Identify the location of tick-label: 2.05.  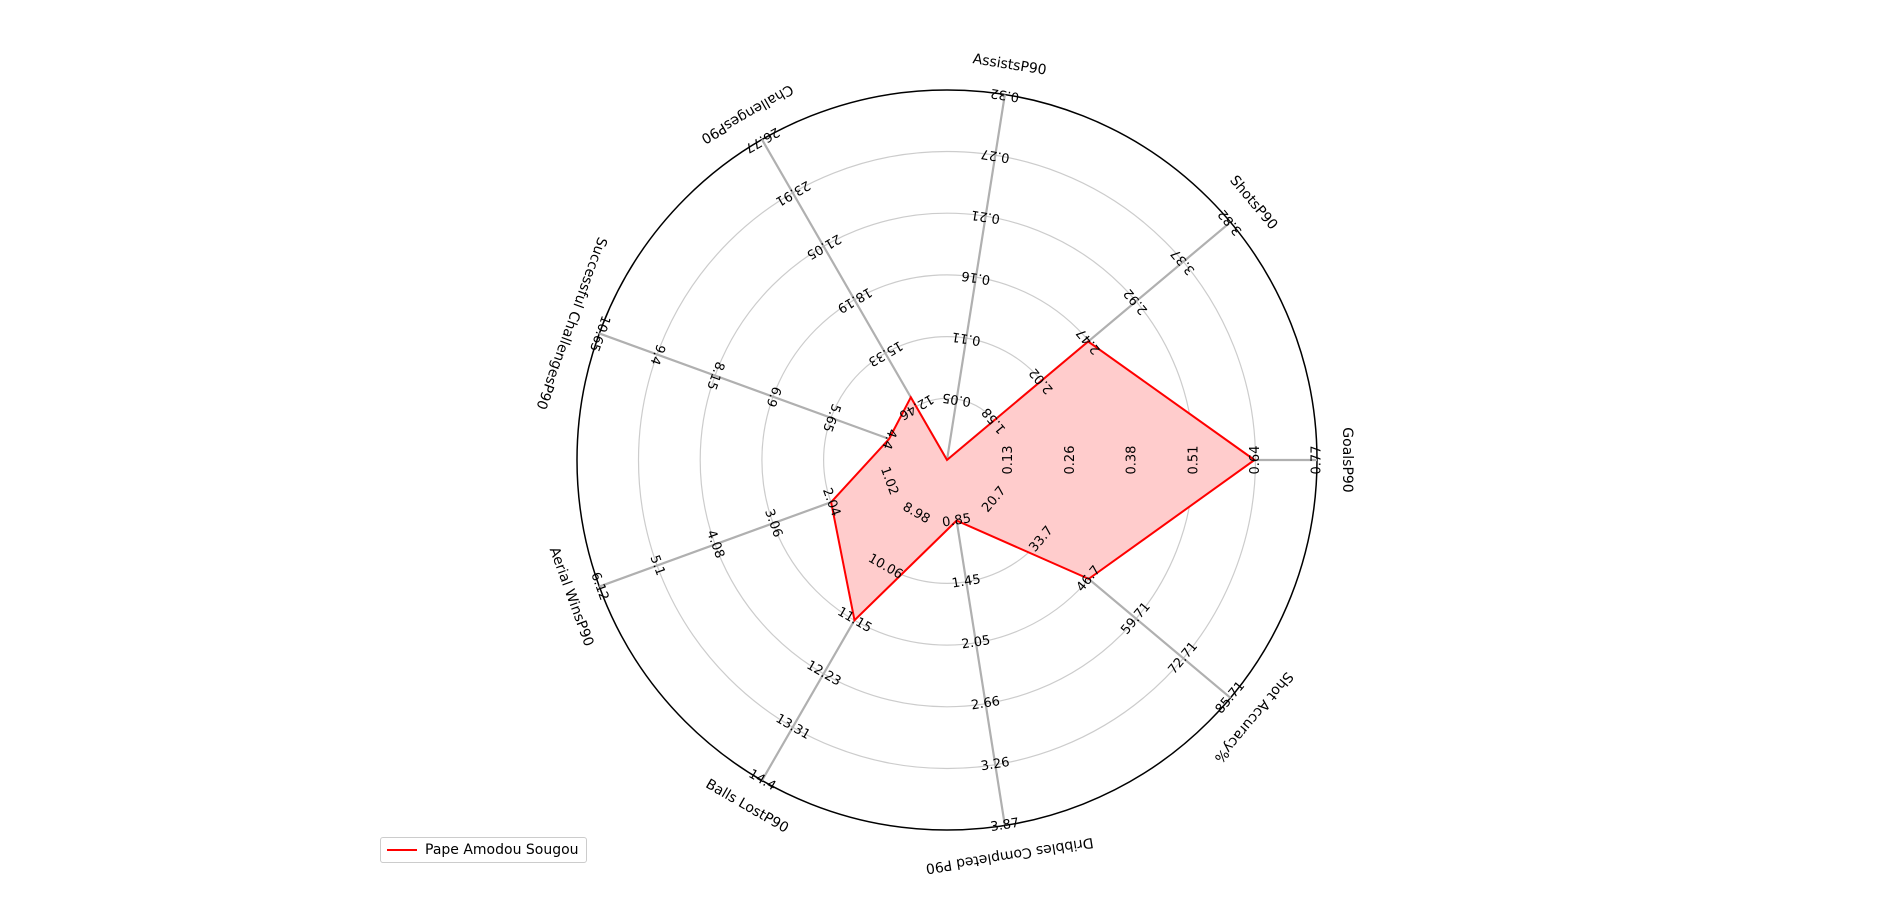
(975, 642).